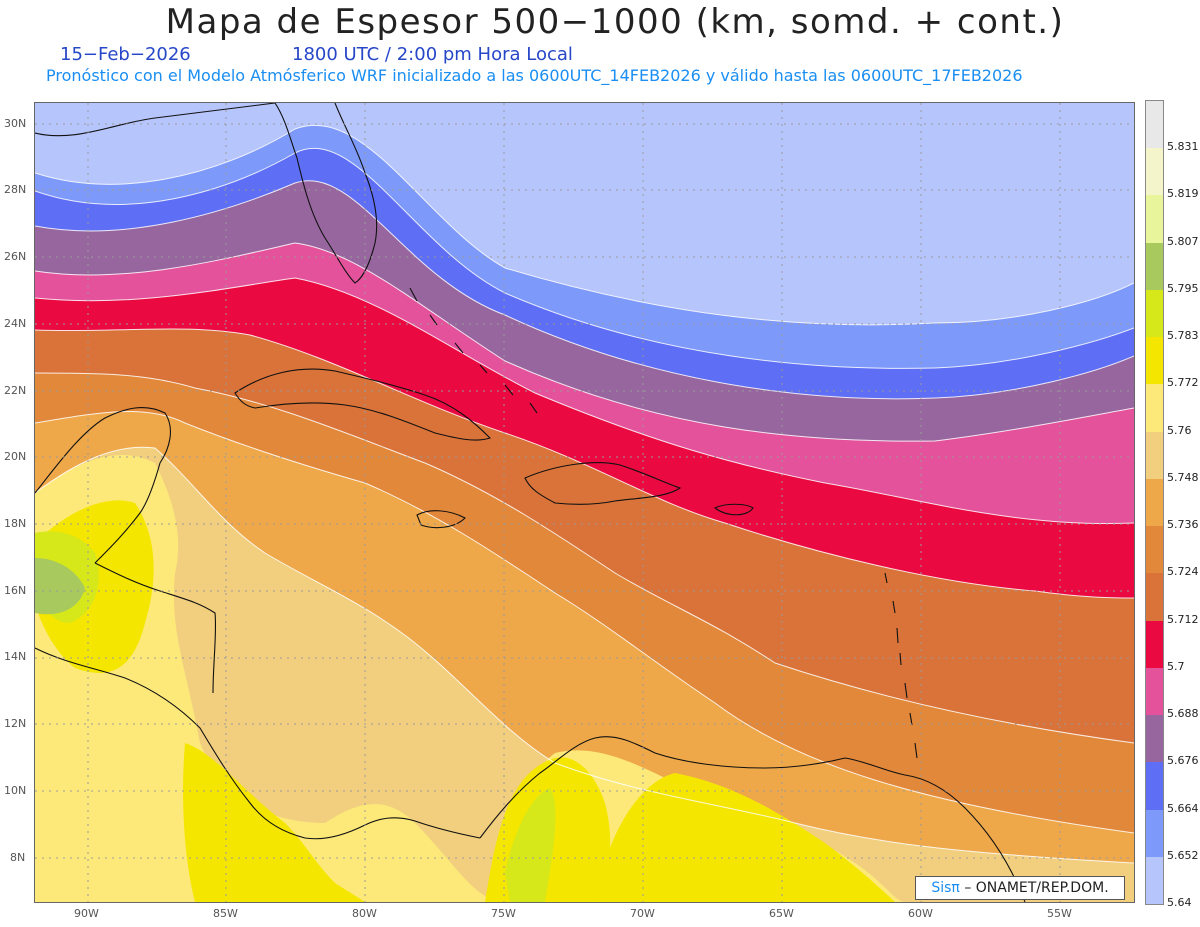  What do you see at coordinates (15, 523) in the screenshot?
I see `lat-label-18n: 18N` at bounding box center [15, 523].